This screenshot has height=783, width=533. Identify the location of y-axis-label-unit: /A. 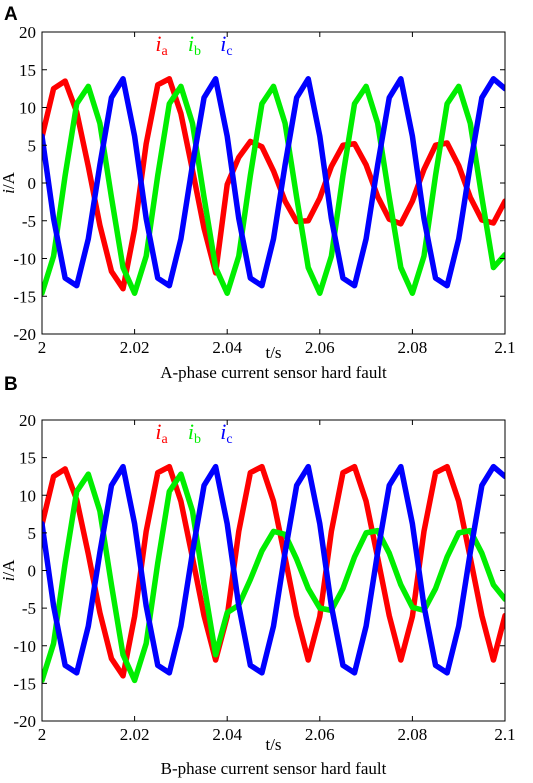
(9, 180).